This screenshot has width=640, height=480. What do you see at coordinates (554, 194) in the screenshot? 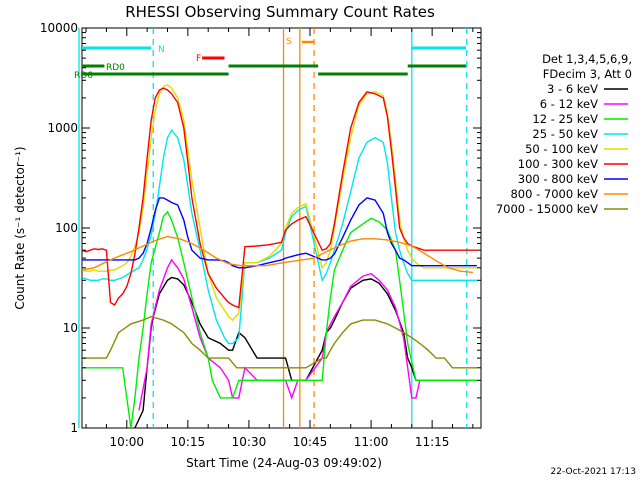
I see `legend-entry-label: 800 - 7000 keV` at bounding box center [554, 194].